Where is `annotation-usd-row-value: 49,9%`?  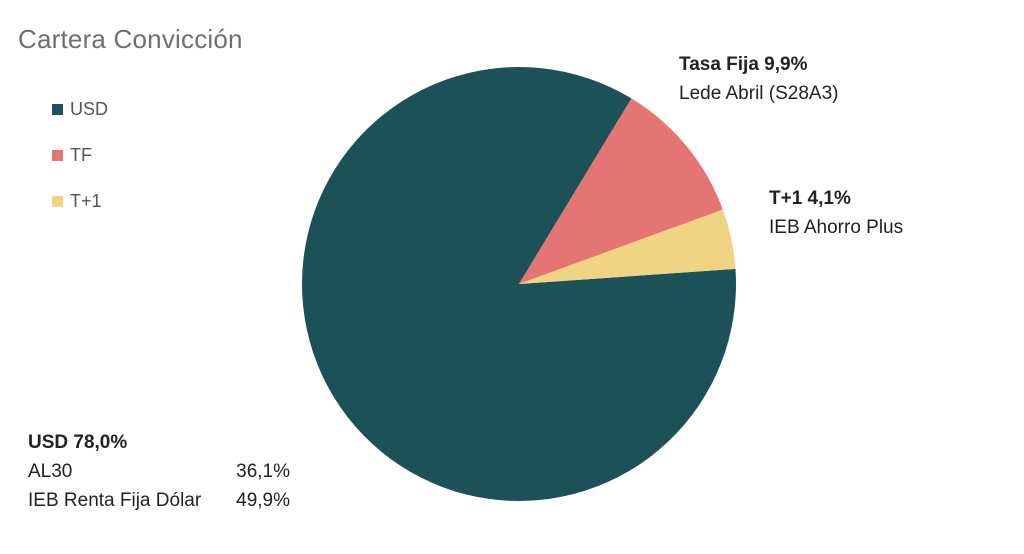 annotation-usd-row-value: 49,9% is located at coordinates (263, 500).